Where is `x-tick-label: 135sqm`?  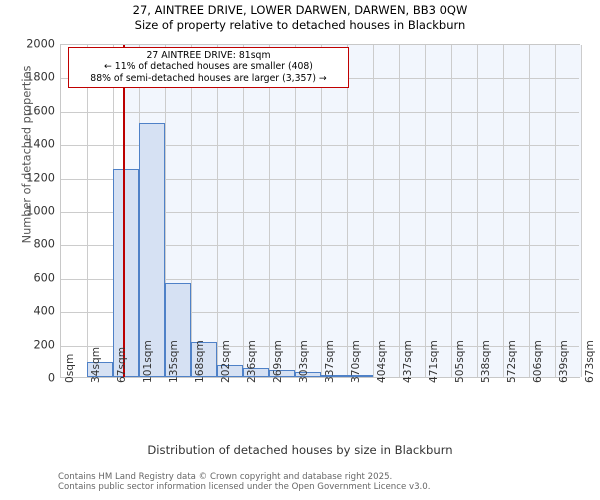 x-tick-label: 135sqm is located at coordinates (174, 361).